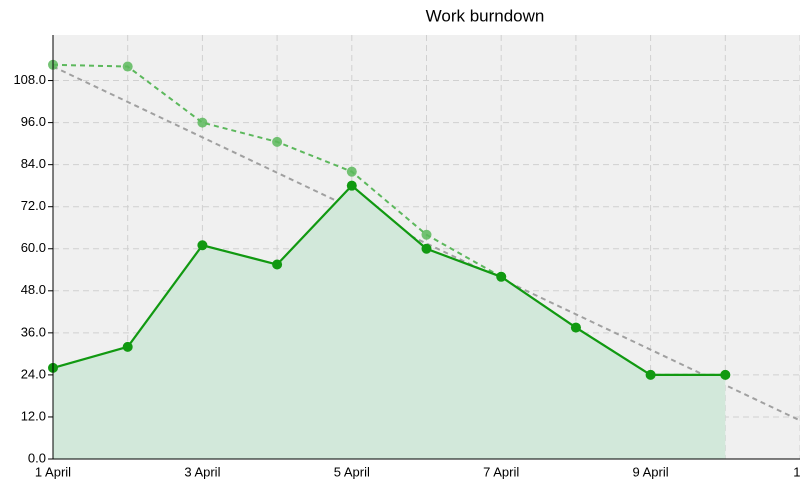 This screenshot has width=800, height=500. I want to click on y-tick-label: 36.0, so click(33, 331).